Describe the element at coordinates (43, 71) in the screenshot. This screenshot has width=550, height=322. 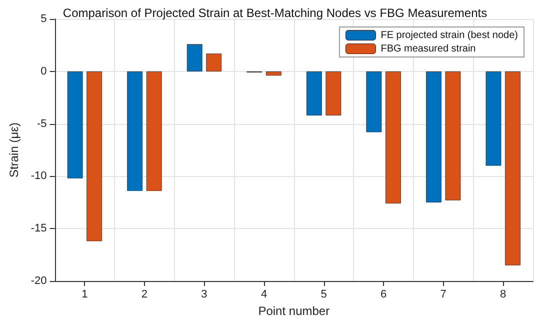
I see `y-tick-label: 0` at that location.